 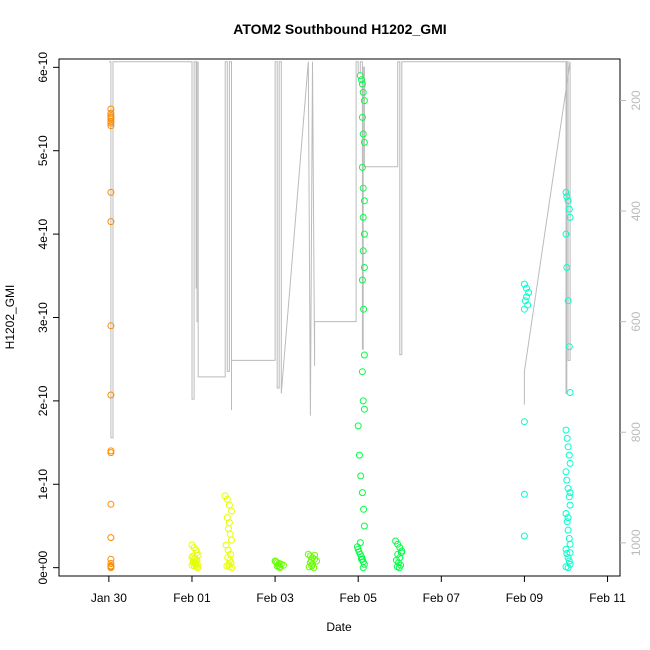 What do you see at coordinates (631, 323) in the screenshot?
I see `y2-axis: 200 400 600 800 1000` at bounding box center [631, 323].